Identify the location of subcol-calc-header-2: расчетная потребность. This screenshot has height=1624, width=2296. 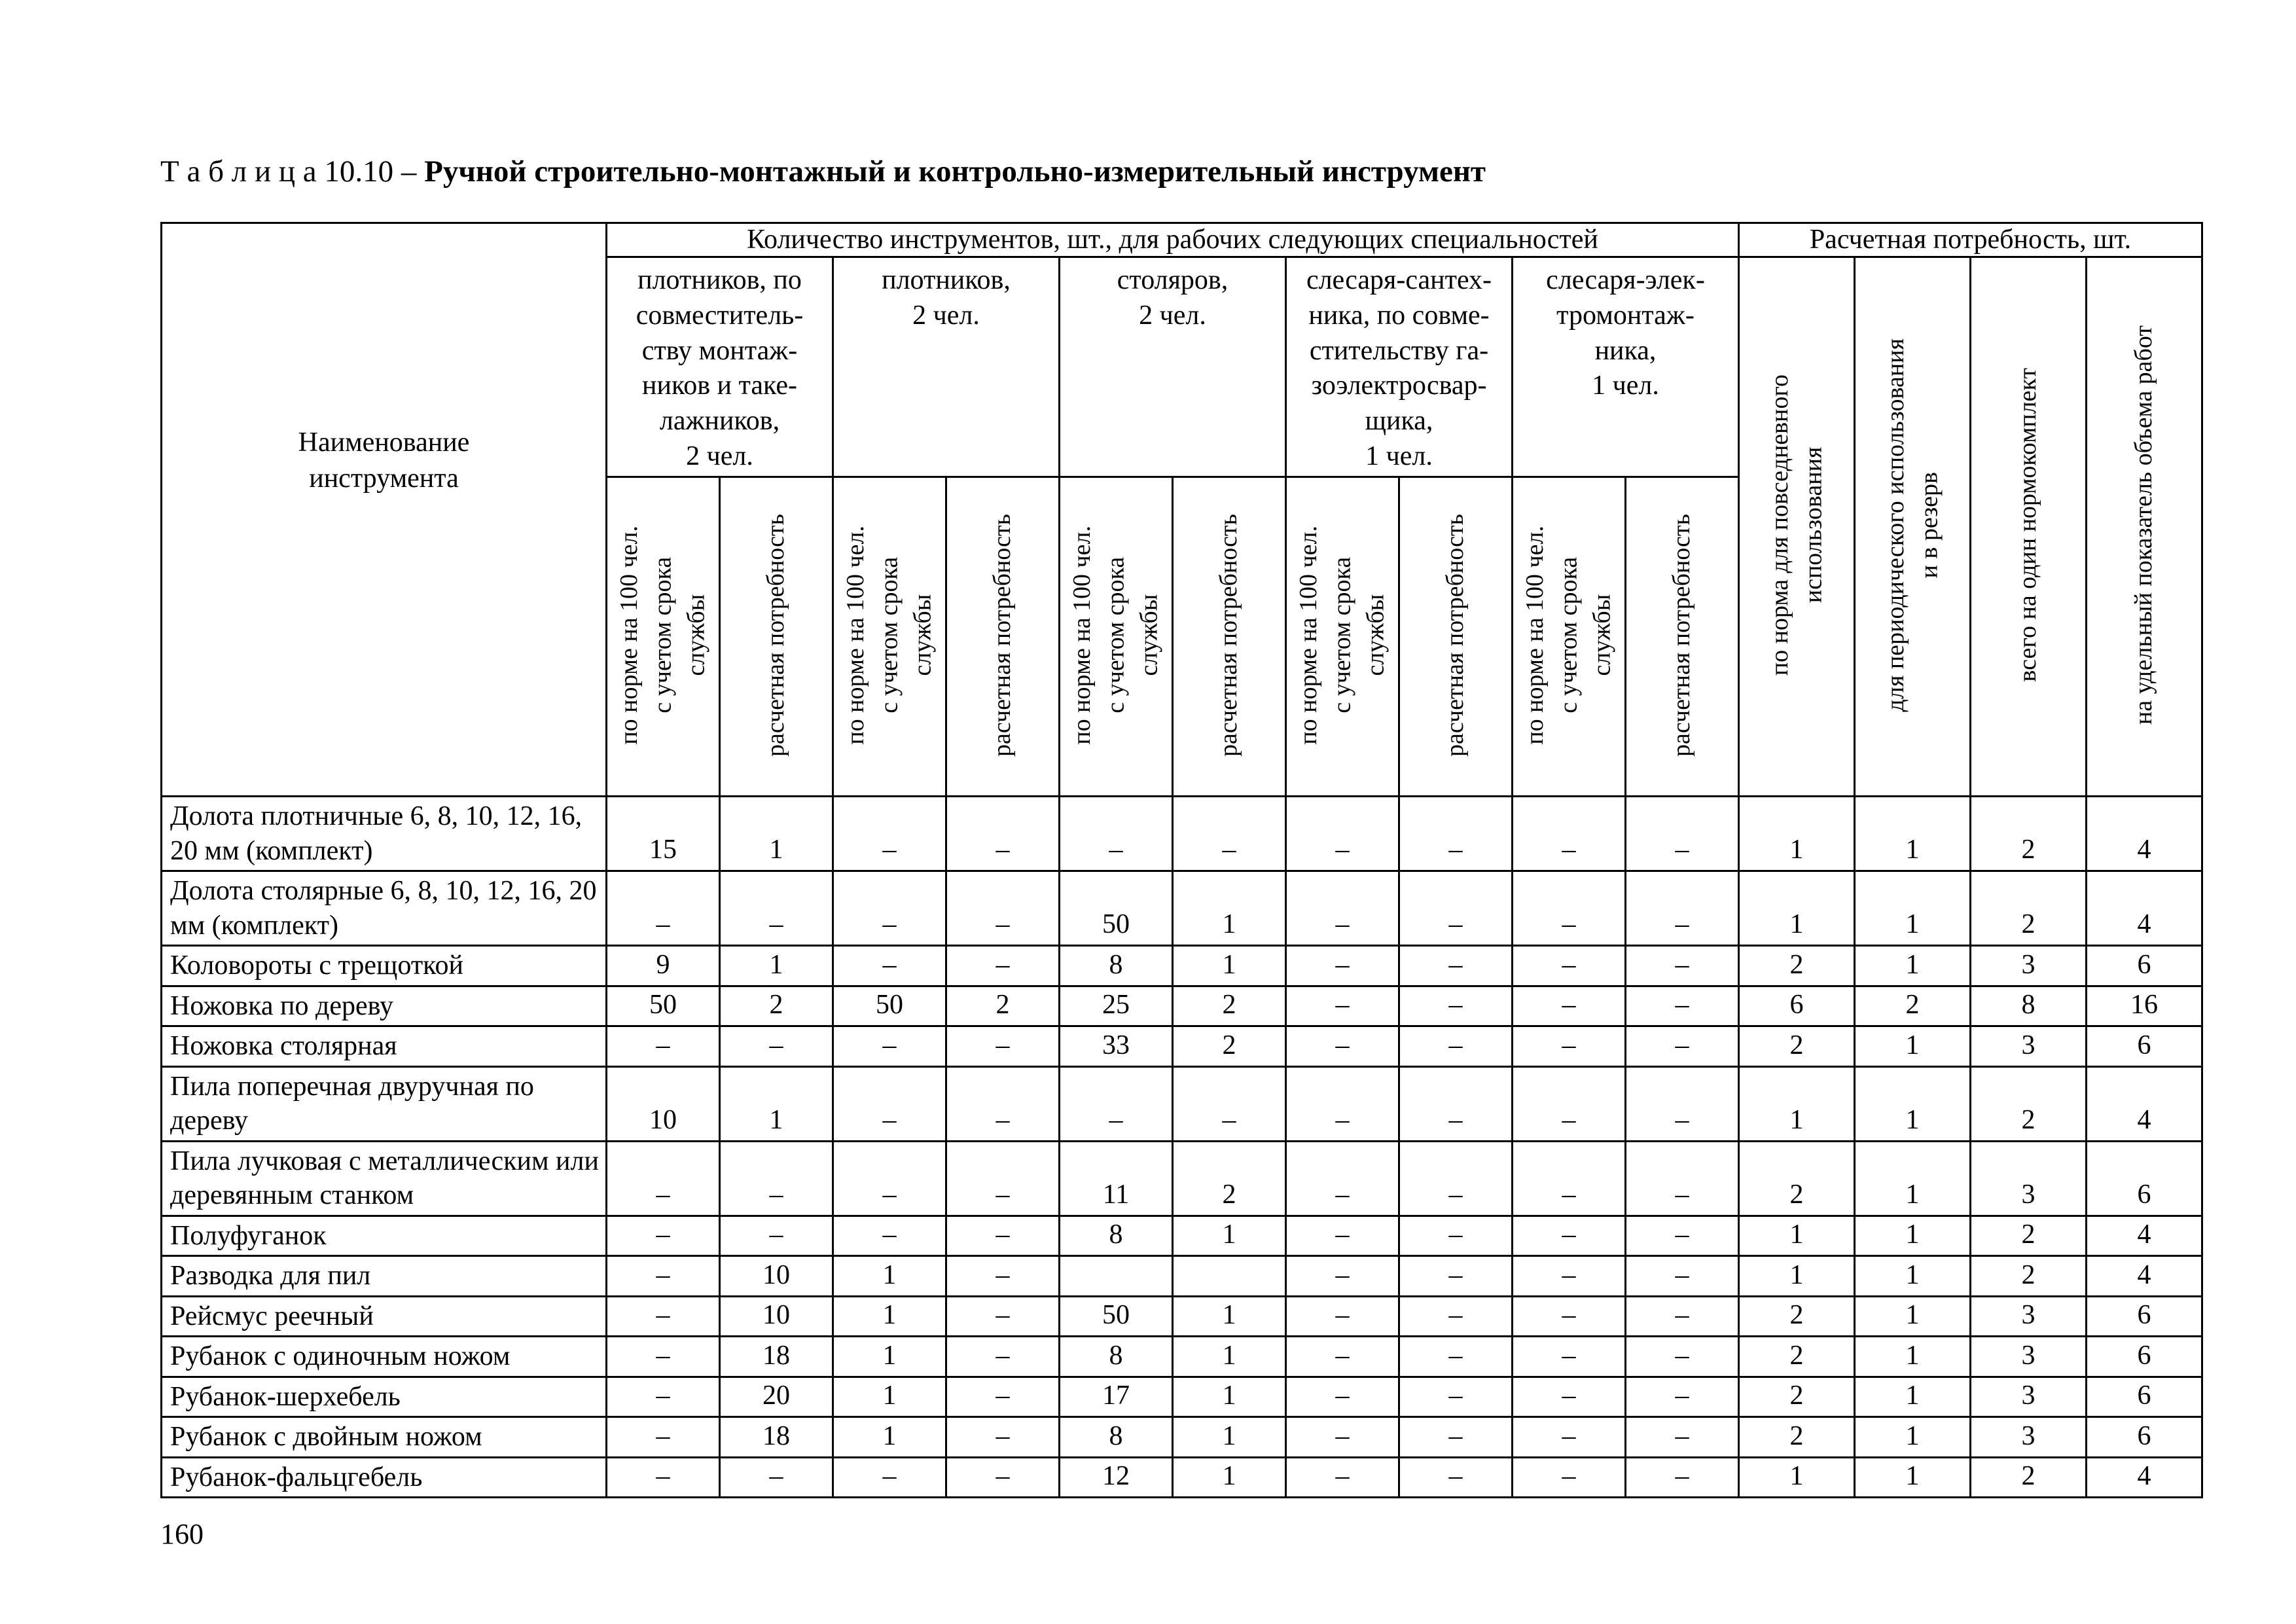
(1002, 636).